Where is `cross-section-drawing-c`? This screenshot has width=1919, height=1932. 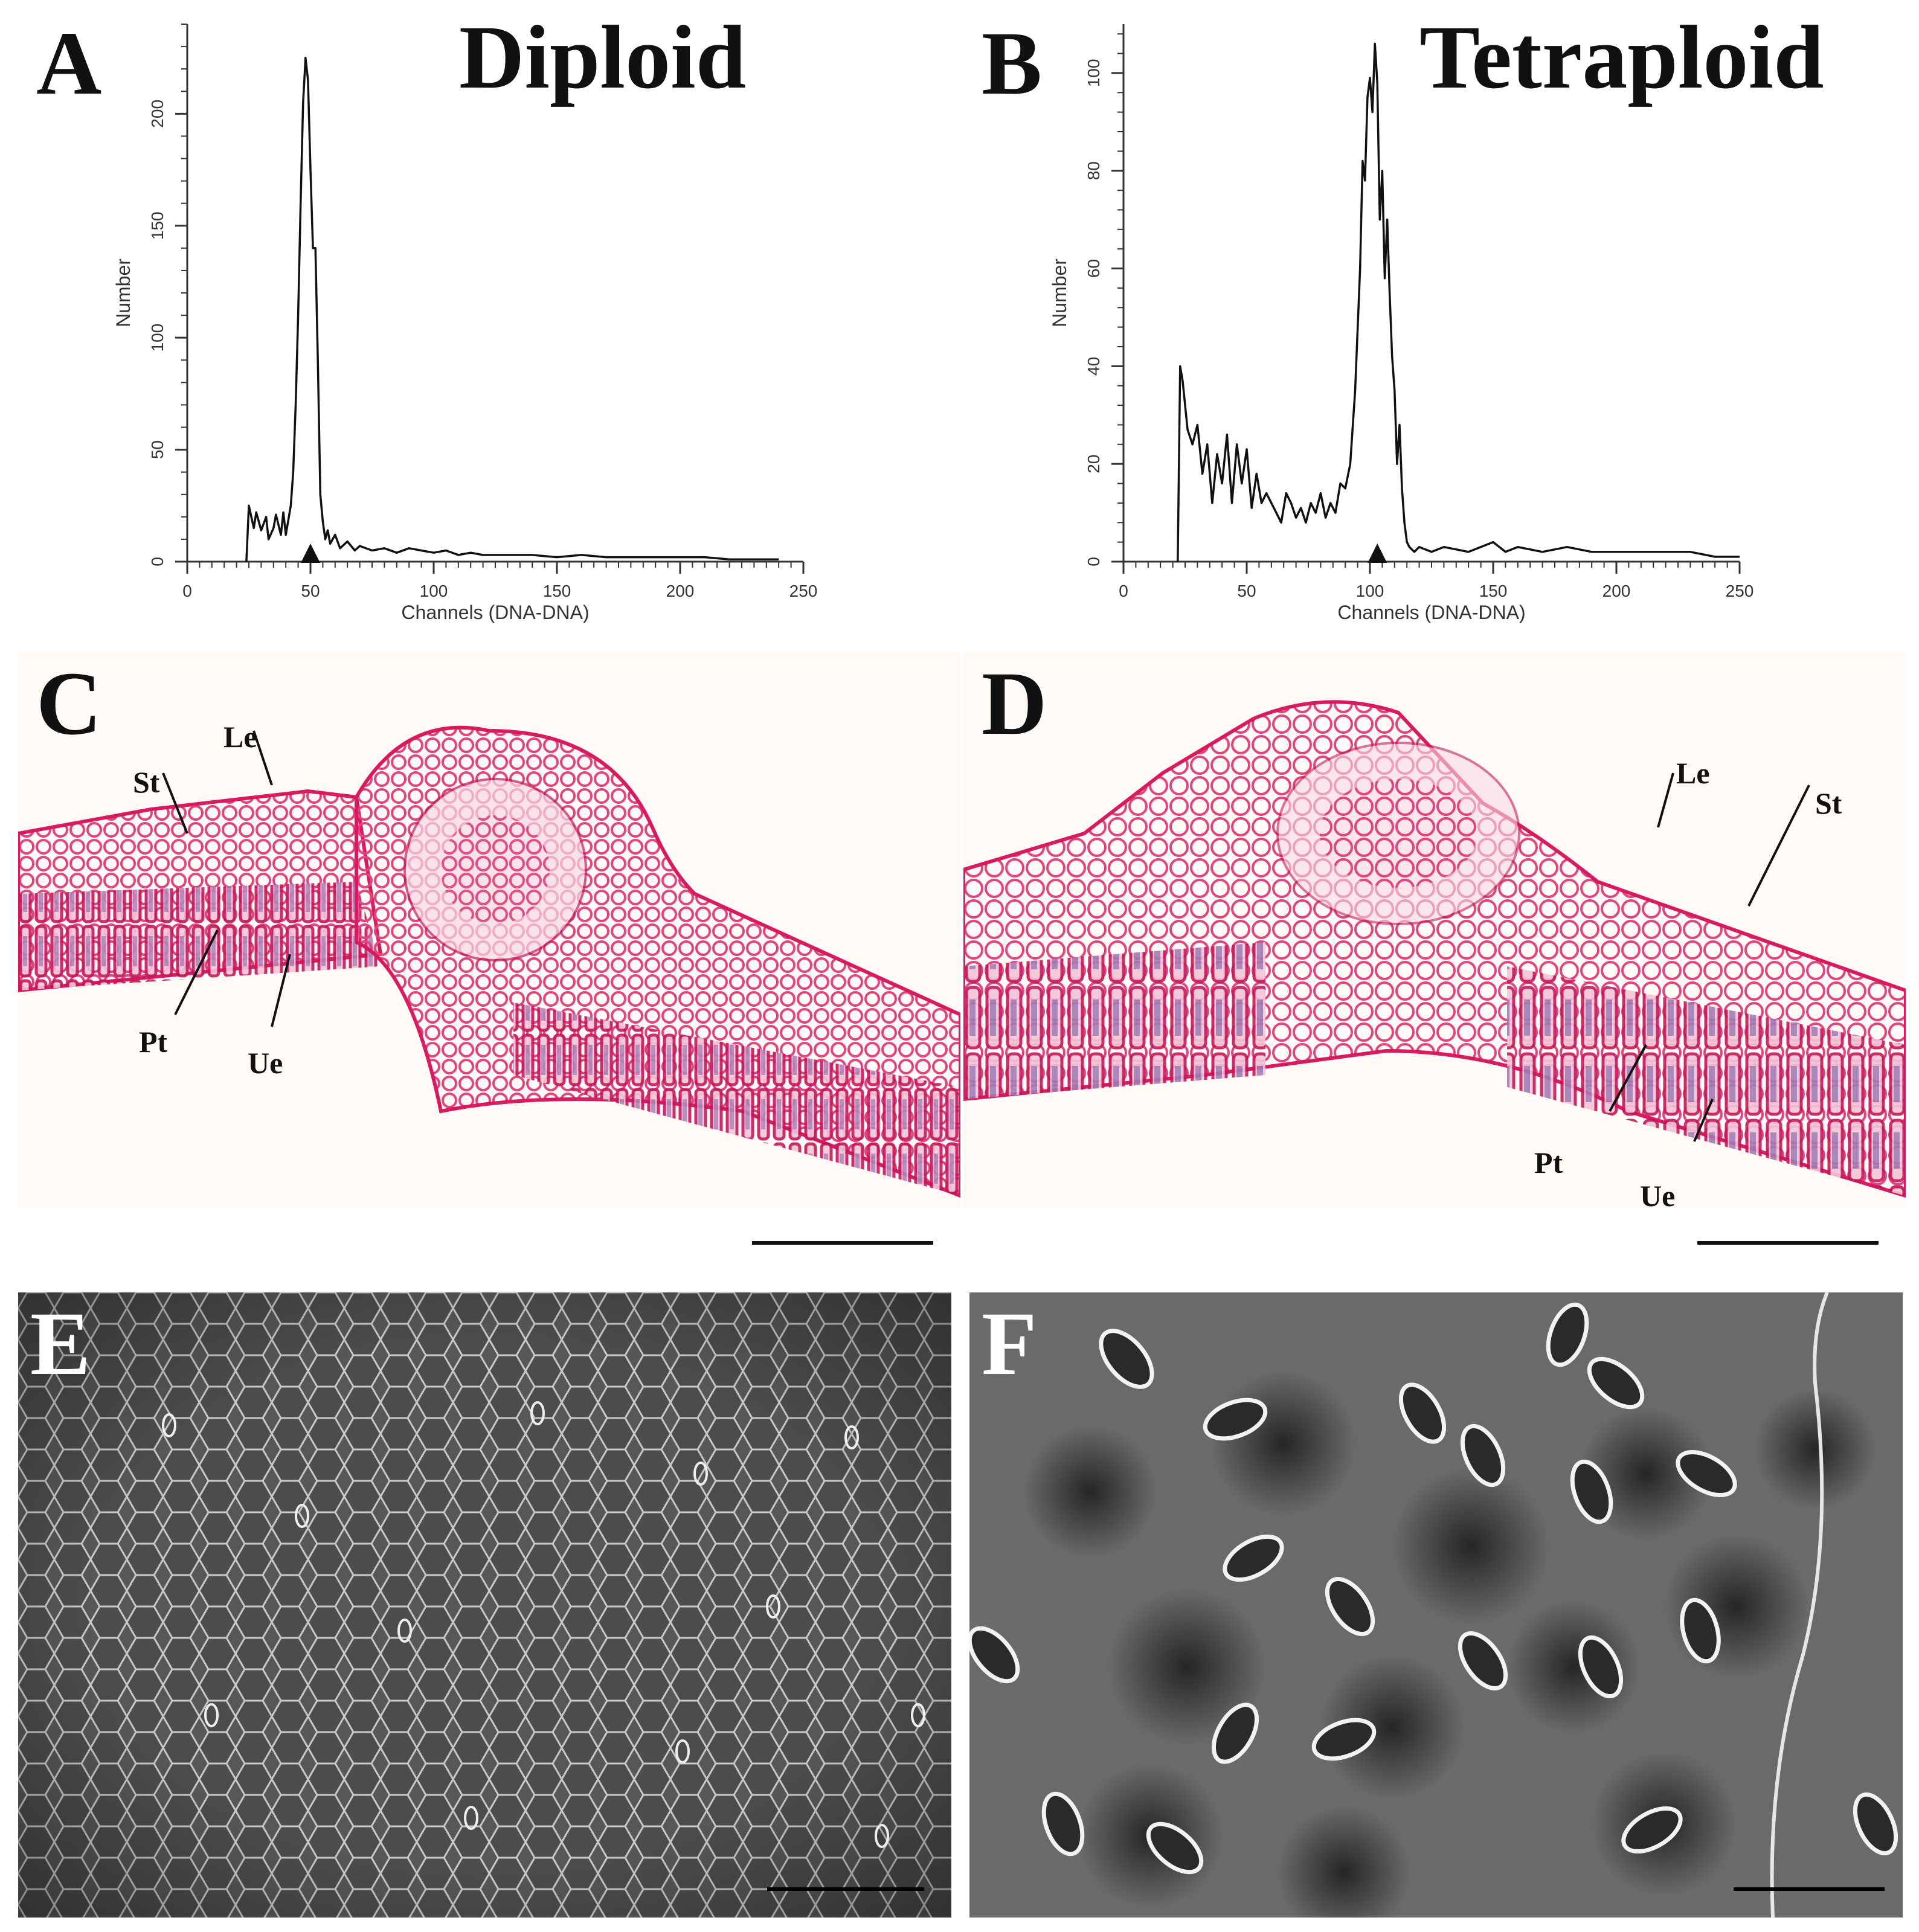
cross-section-drawing-c is located at coordinates (489, 961).